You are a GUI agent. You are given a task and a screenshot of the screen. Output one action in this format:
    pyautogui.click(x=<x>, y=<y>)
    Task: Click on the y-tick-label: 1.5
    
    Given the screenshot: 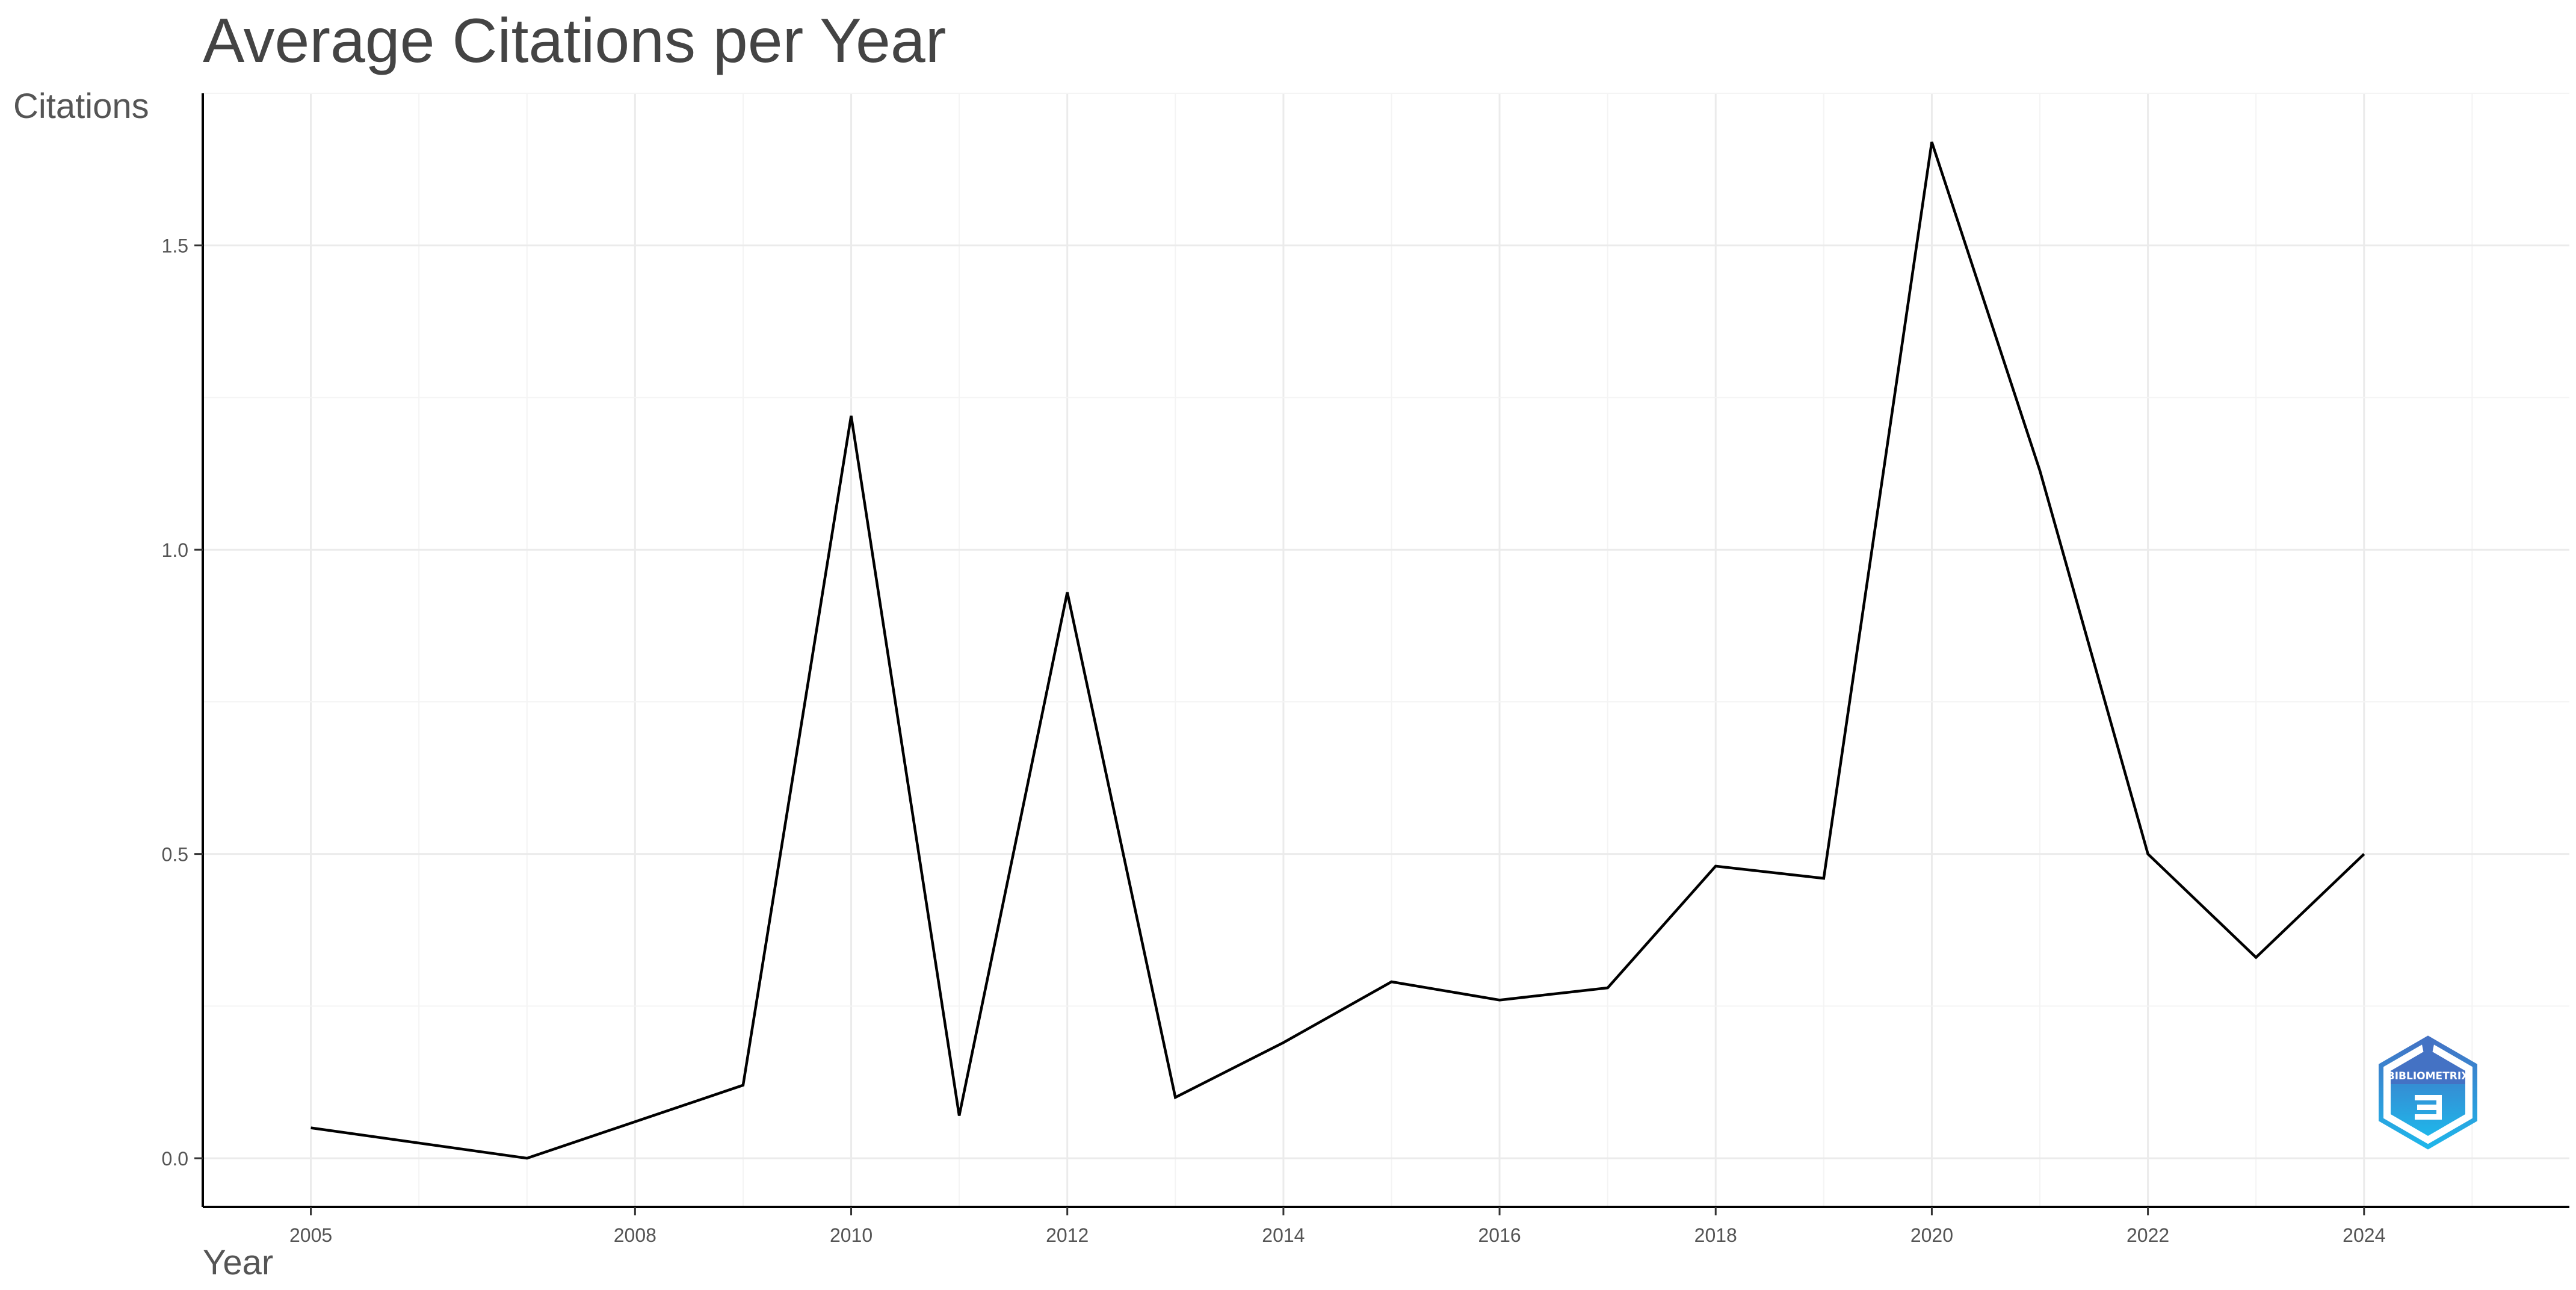 What is the action you would take?
    pyautogui.click(x=175, y=246)
    